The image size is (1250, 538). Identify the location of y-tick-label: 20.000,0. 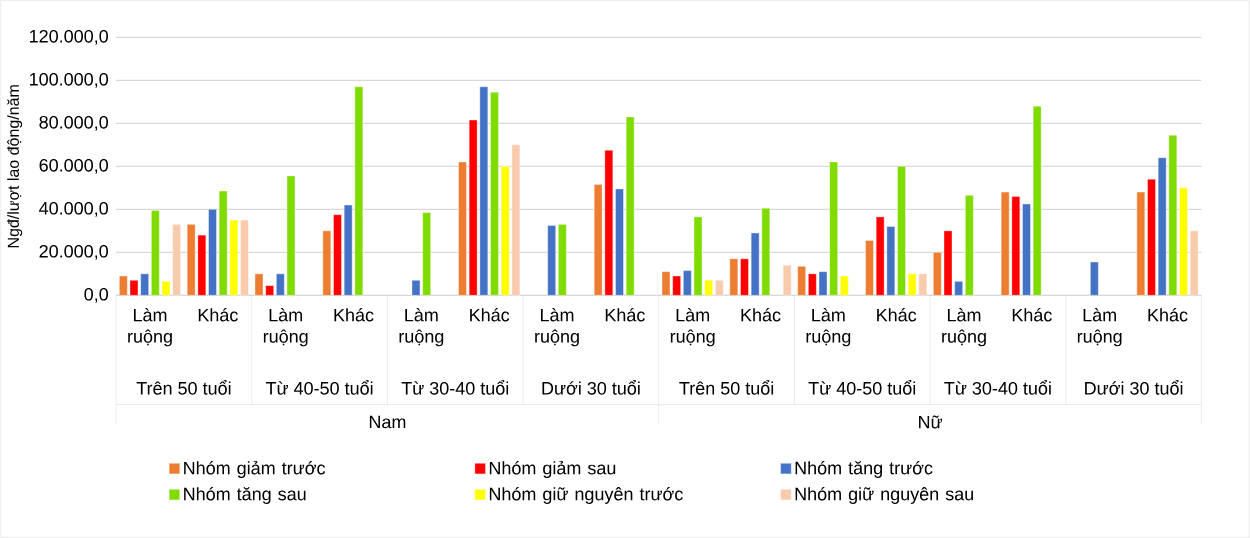
(73, 252).